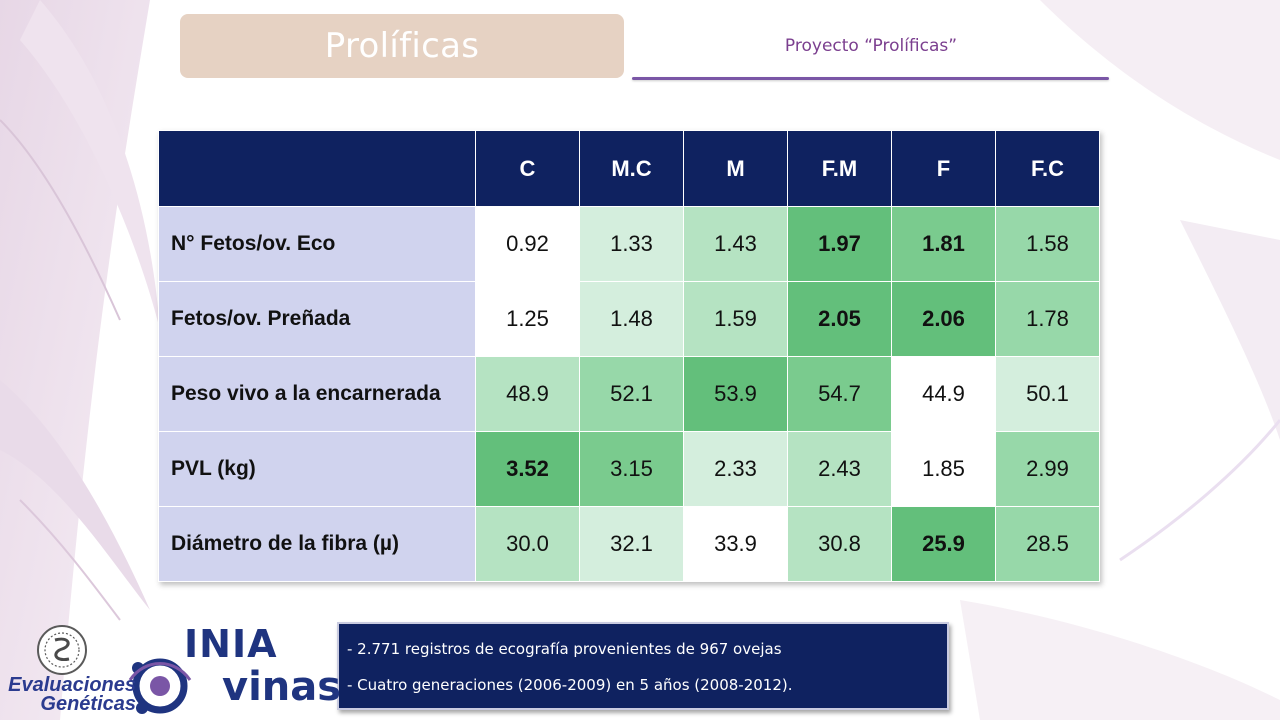 This screenshot has height=720, width=1280. I want to click on row-label: Peso vivo a la encarnerada, so click(317, 394).